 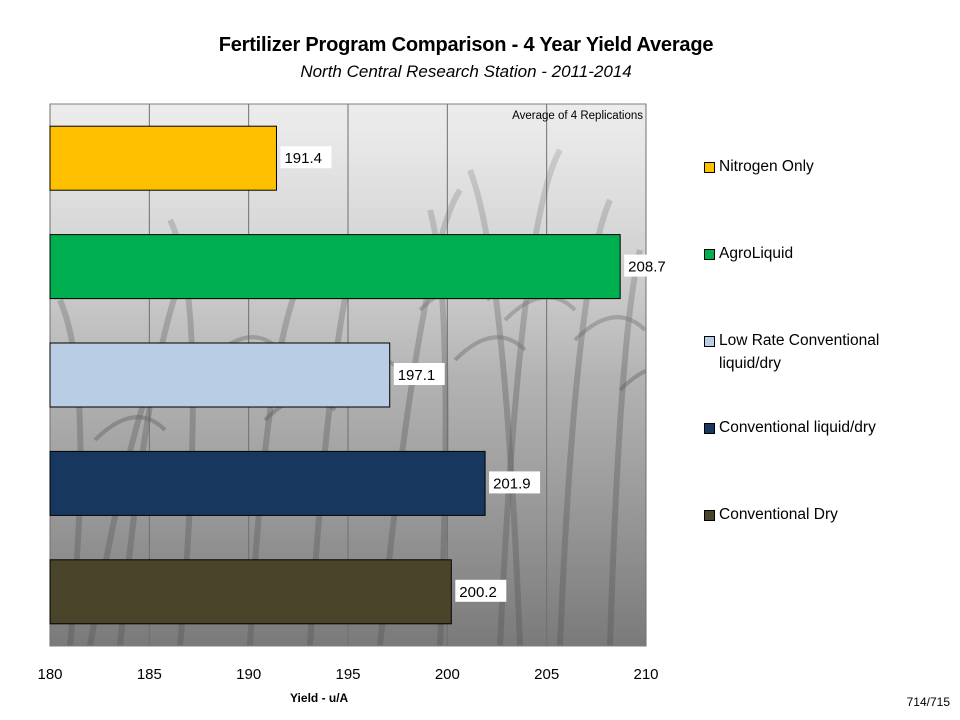 I want to click on value-label: 208.7, so click(x=647, y=267).